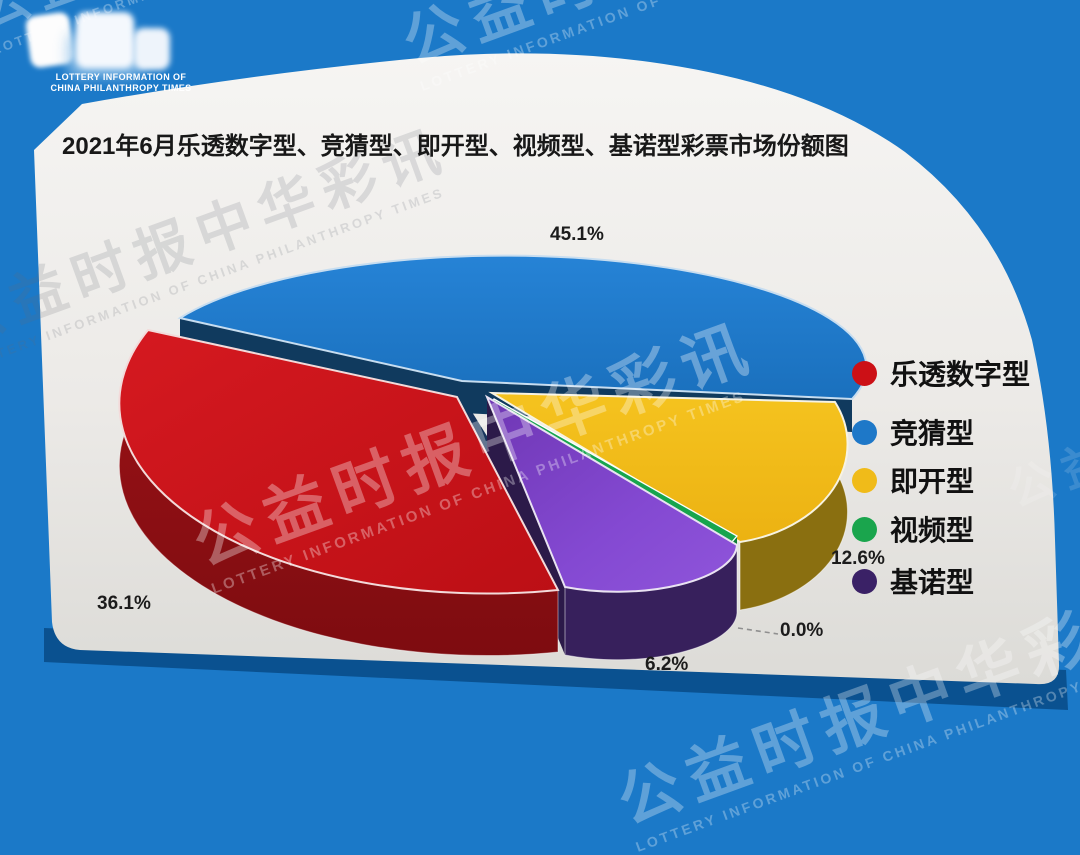 The height and width of the screenshot is (855, 1080). I want to click on legend-swatch-jinuo, so click(864, 581).